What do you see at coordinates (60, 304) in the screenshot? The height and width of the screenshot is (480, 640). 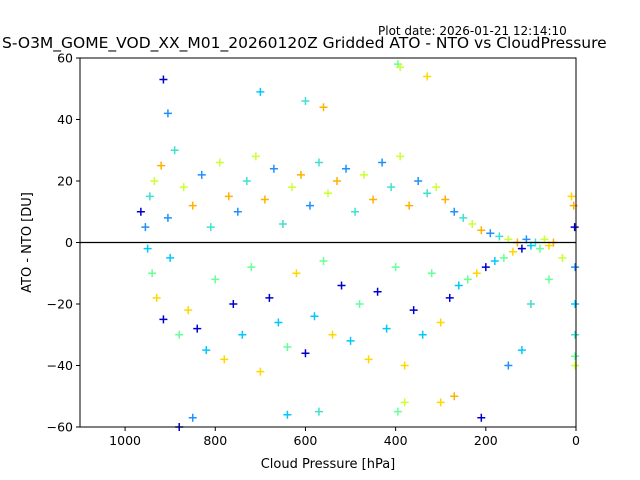 I see `y-tick-label: −20` at bounding box center [60, 304].